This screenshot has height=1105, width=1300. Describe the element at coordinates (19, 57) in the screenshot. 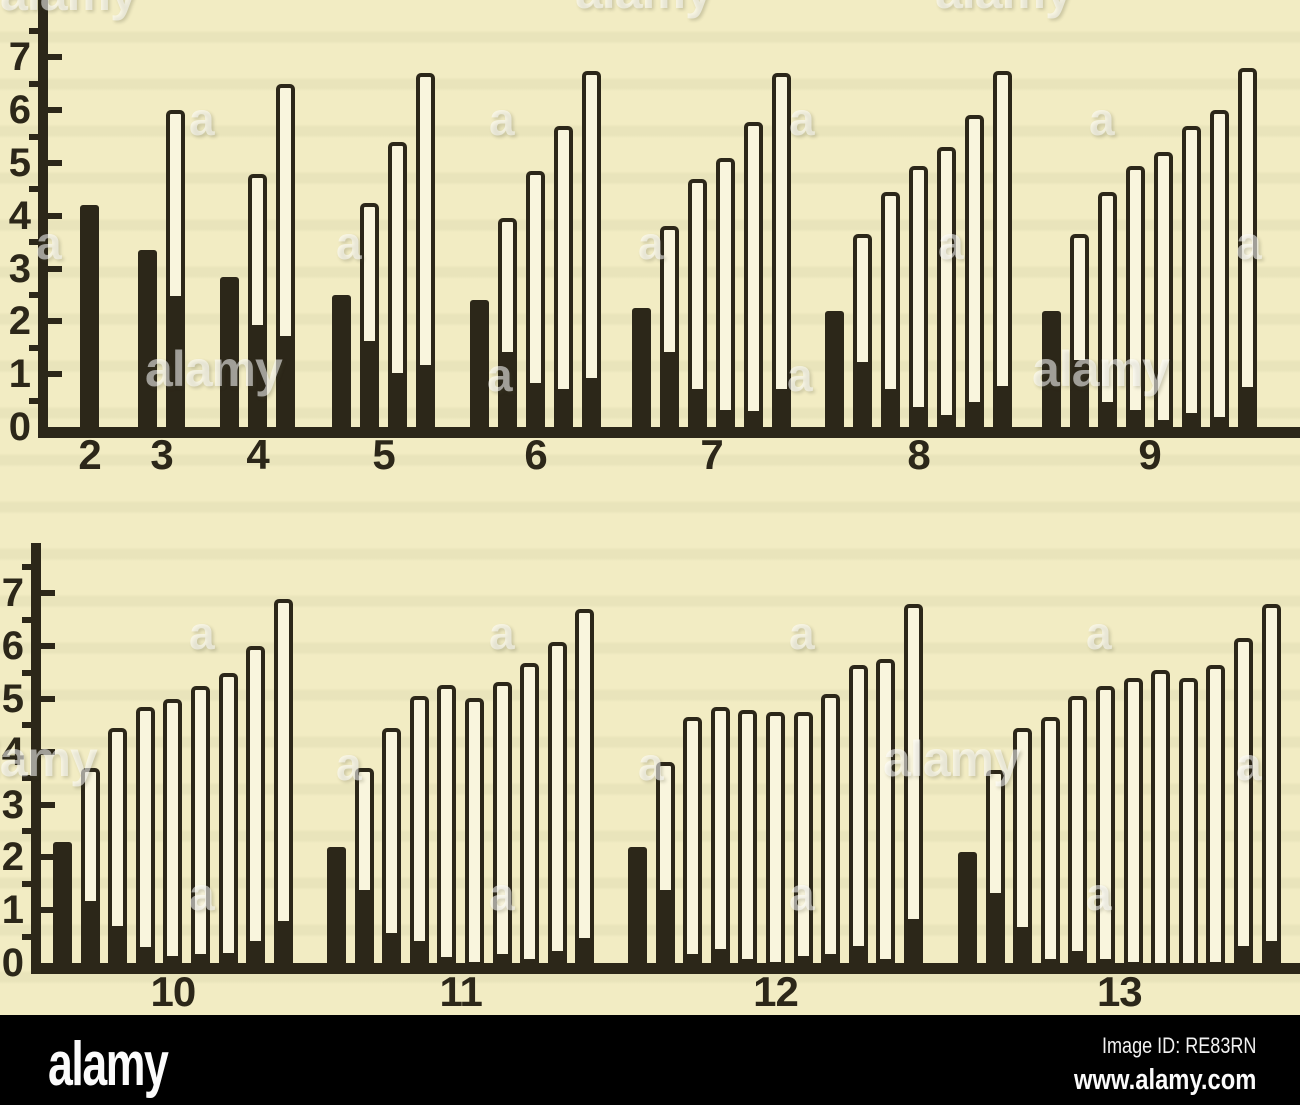

I see `y-tick-label: 7` at that location.